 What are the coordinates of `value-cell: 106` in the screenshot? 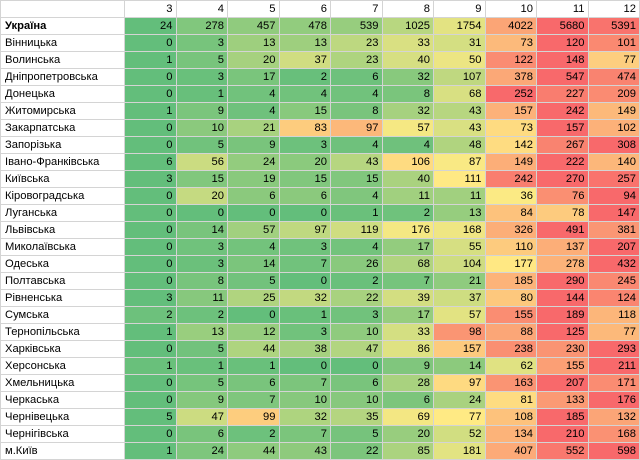 It's located at (407, 162).